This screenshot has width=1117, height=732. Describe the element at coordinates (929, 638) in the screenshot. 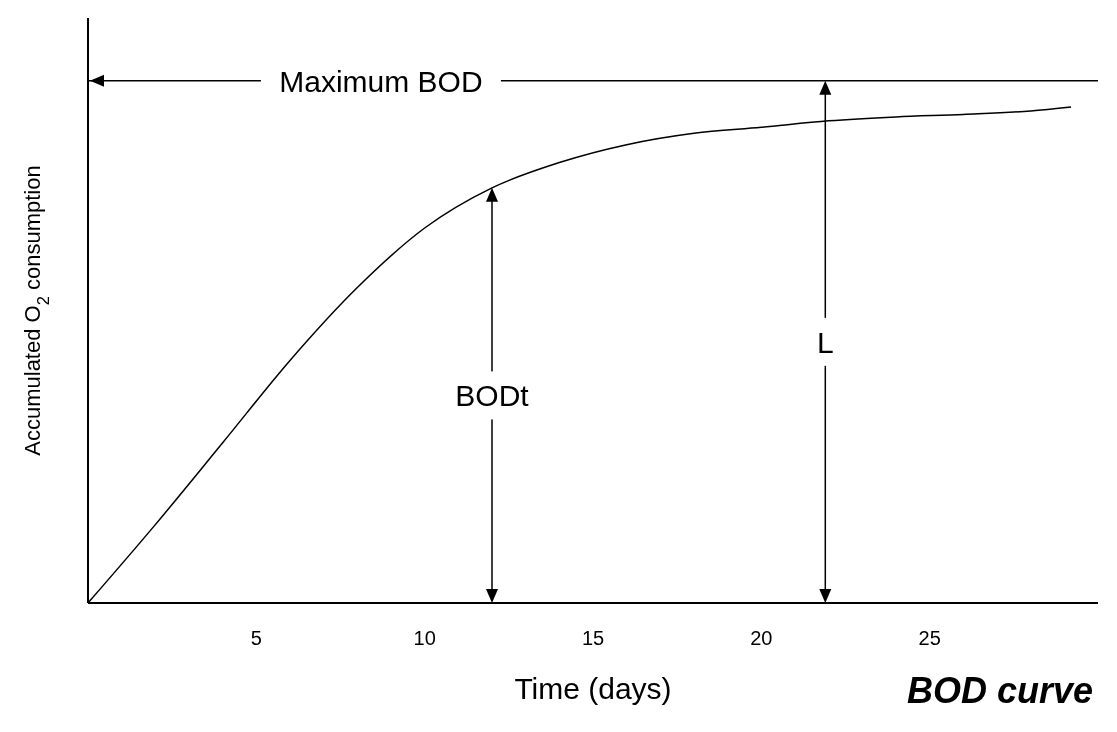

I see `x-tick-label: 25` at that location.